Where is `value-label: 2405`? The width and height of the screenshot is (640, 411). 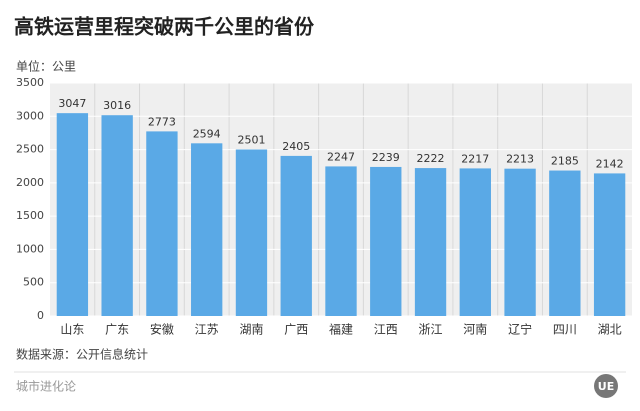
value-label: 2405 is located at coordinates (296, 146).